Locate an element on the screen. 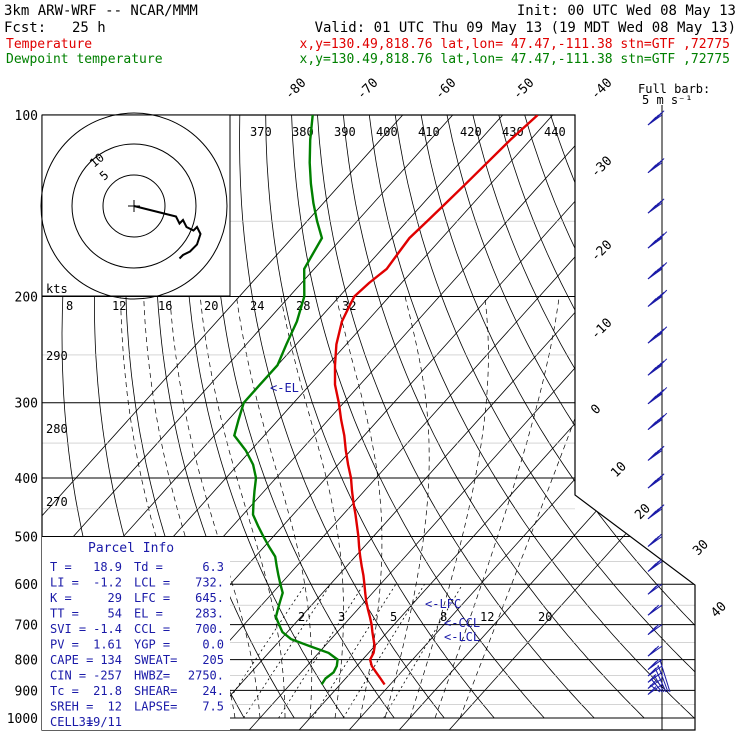 This screenshot has height=740, width=740. parcel-value: 283. is located at coordinates (209, 614).